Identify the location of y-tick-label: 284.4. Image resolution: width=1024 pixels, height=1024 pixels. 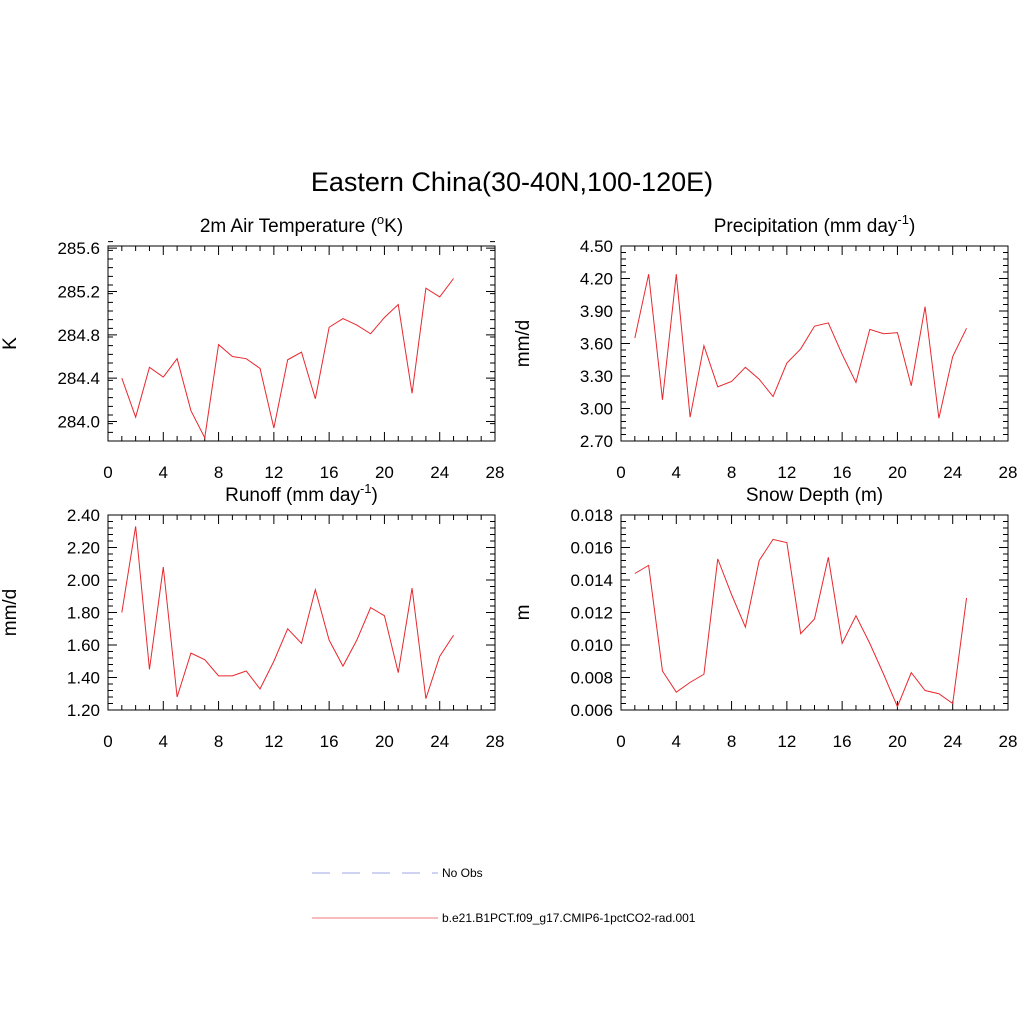
(78, 378).